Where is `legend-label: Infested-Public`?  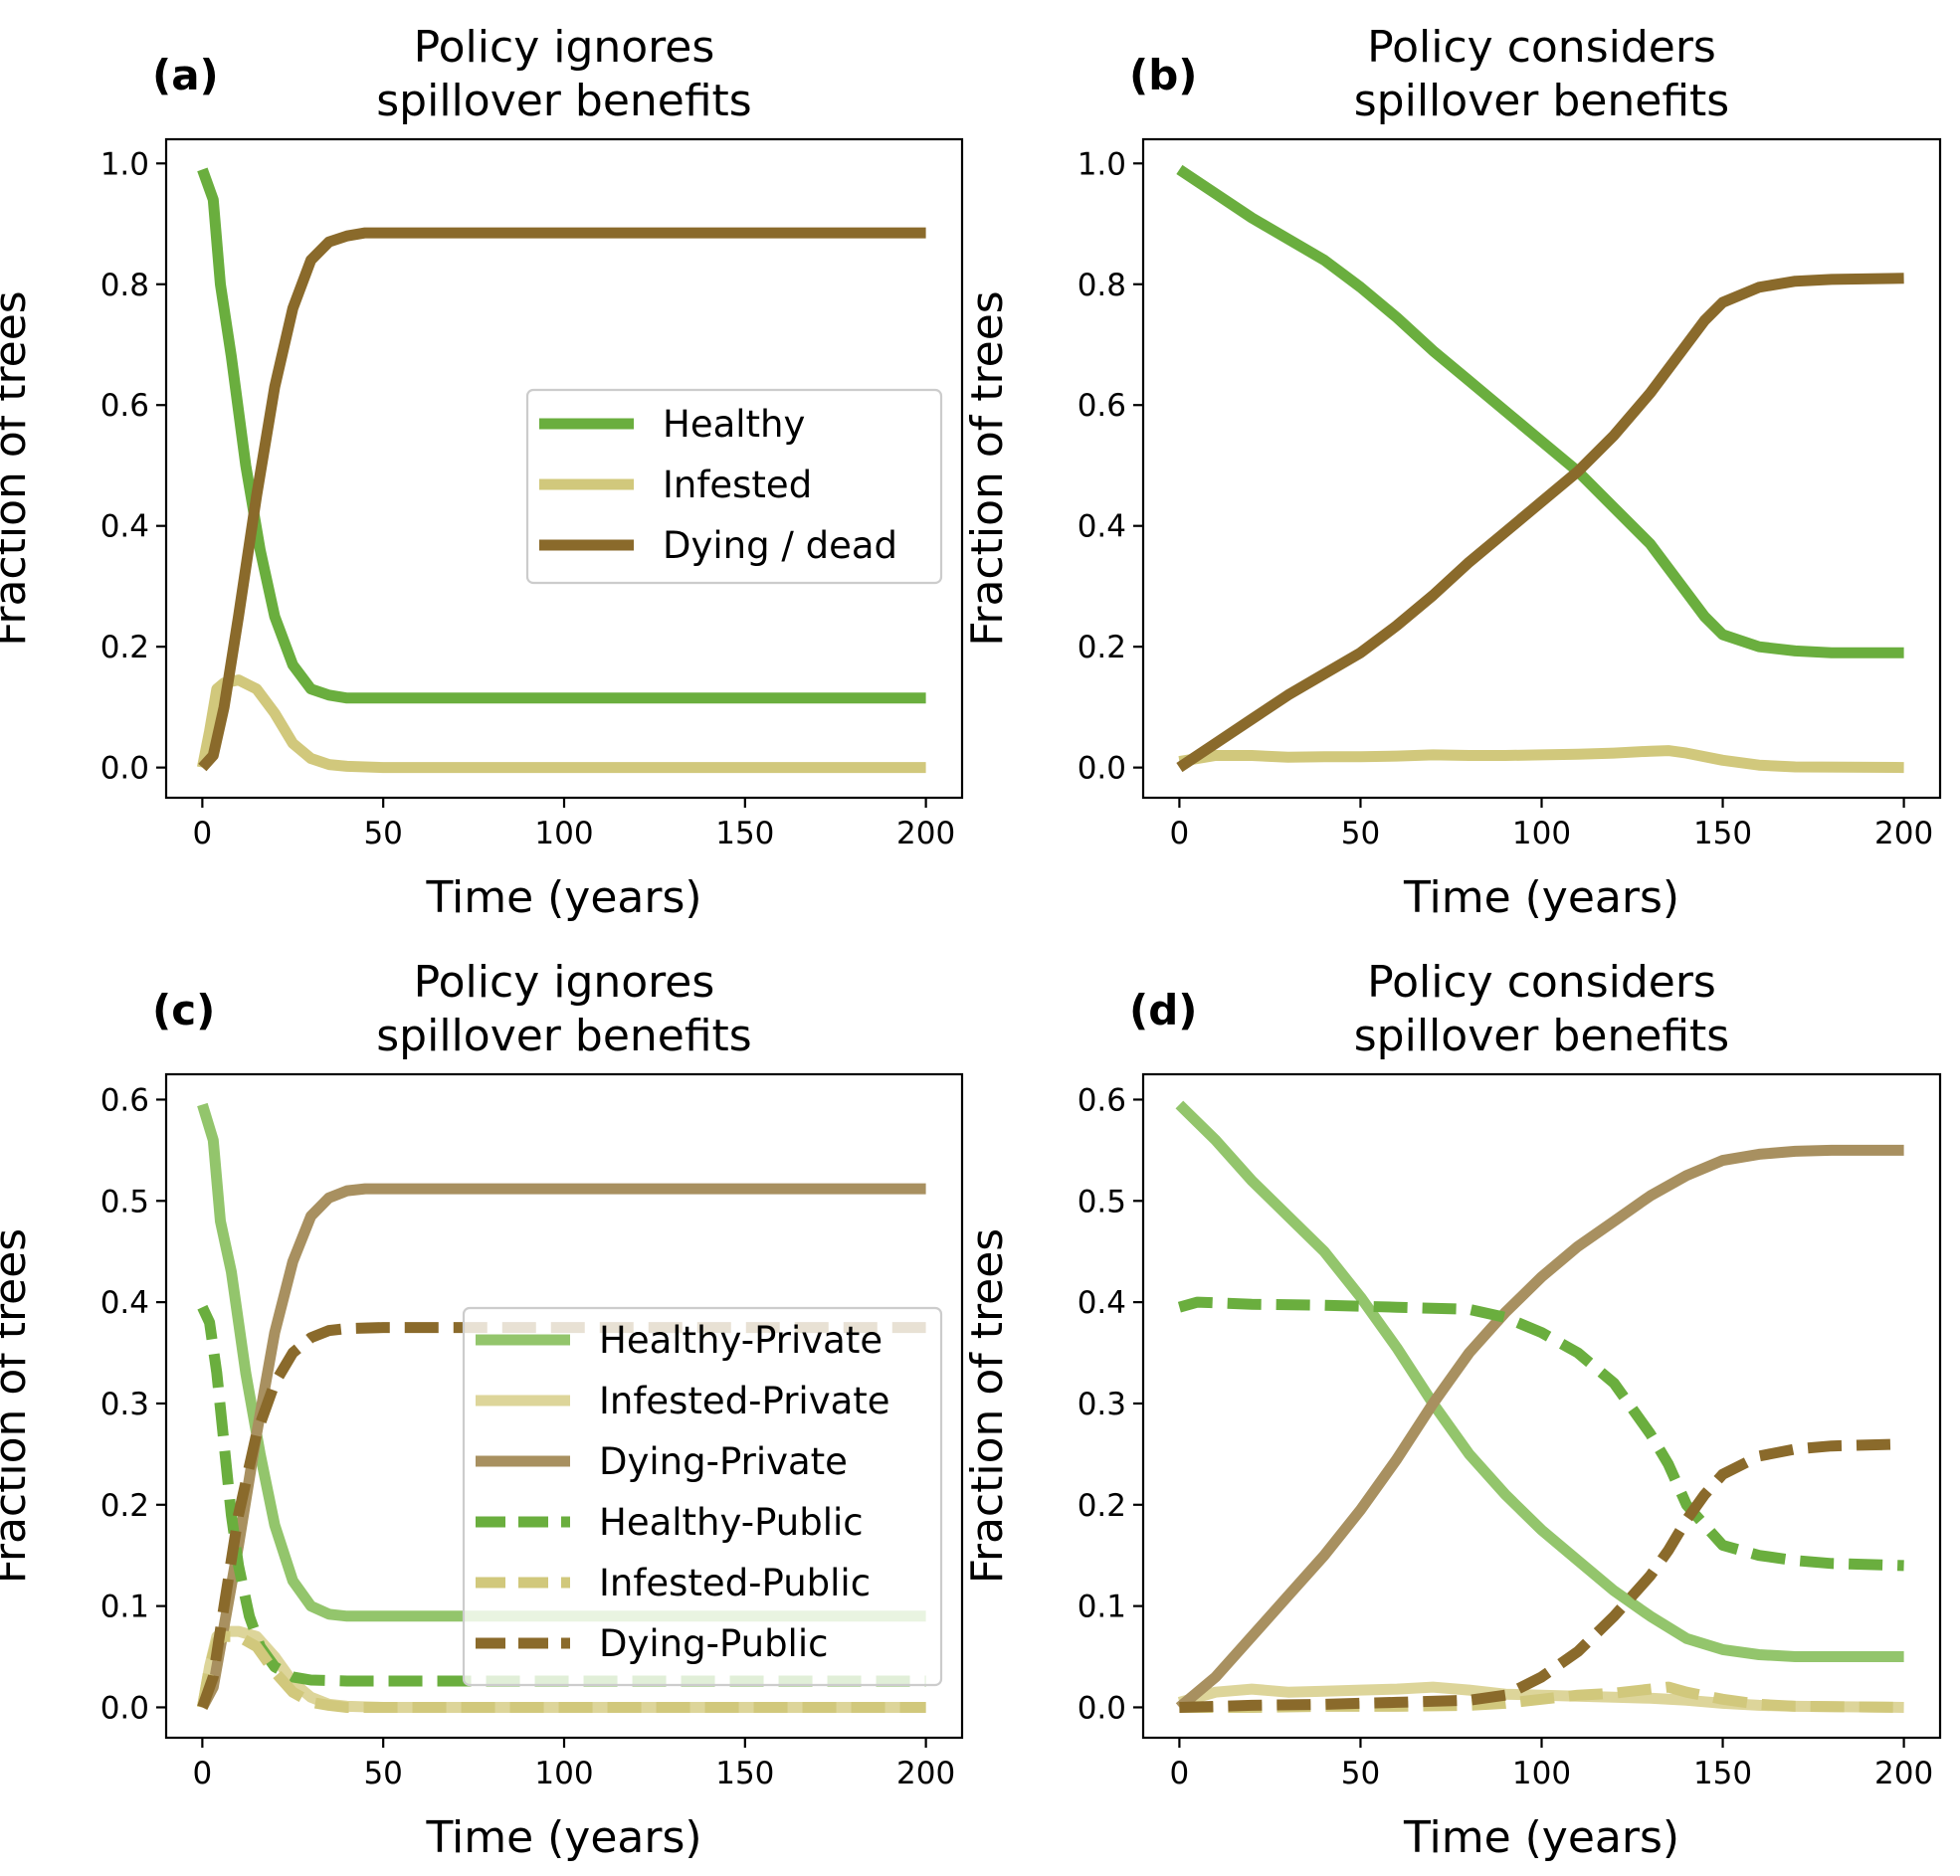
legend-label: Infested-Public is located at coordinates (735, 1583).